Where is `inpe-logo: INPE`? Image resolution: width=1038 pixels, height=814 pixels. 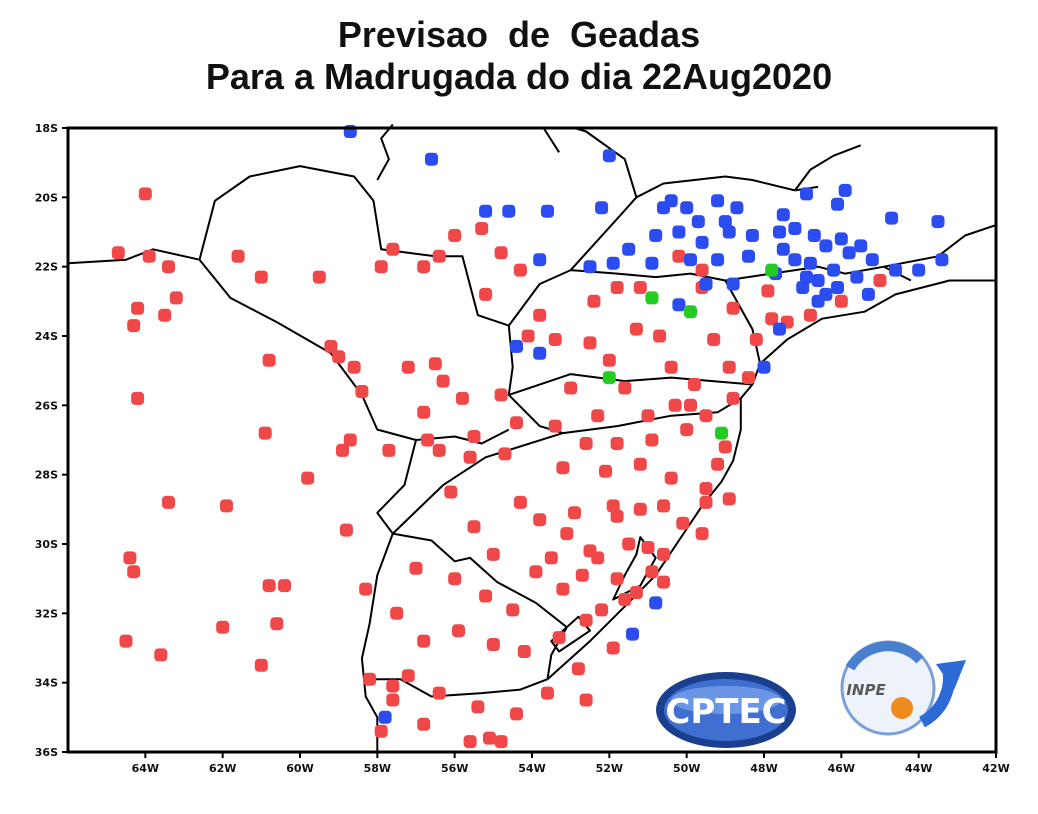
inpe-logo: INPE is located at coordinates (903, 688).